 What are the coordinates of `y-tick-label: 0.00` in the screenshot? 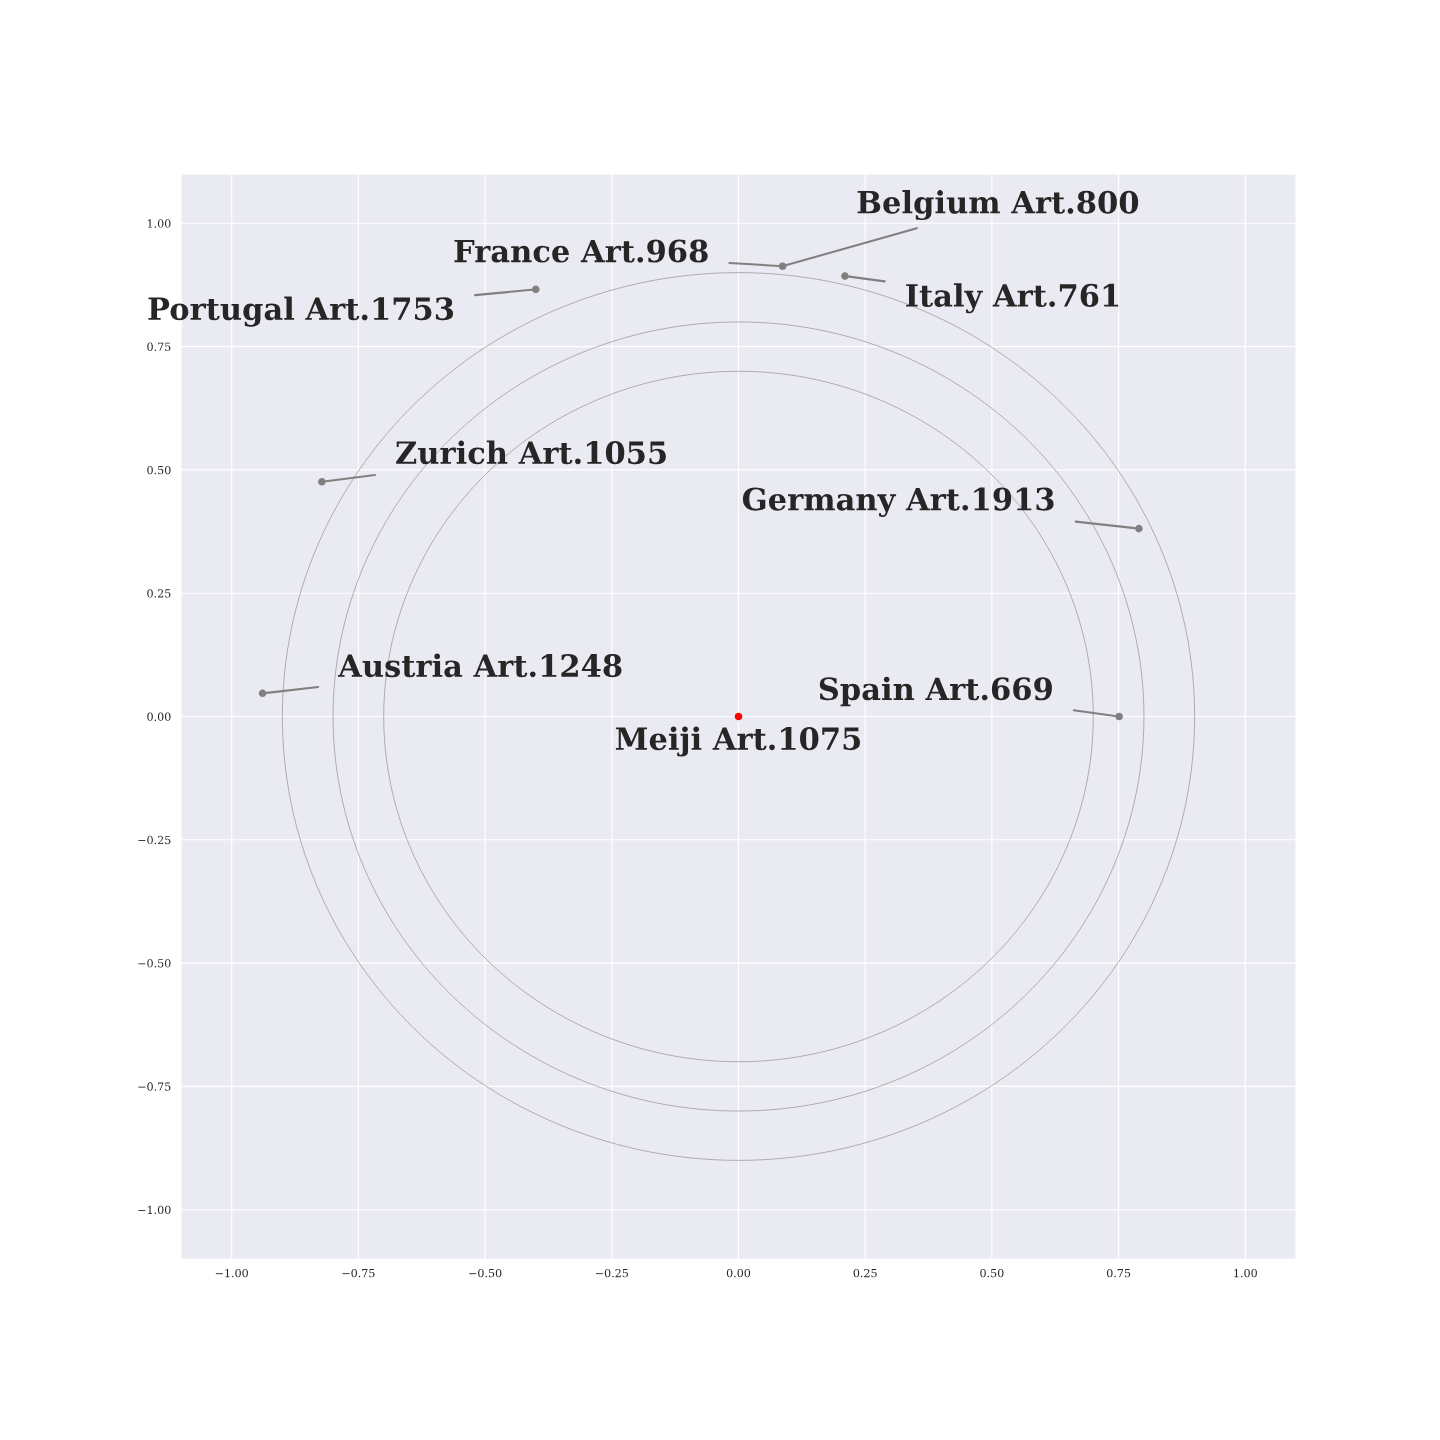 It's located at (159, 716).